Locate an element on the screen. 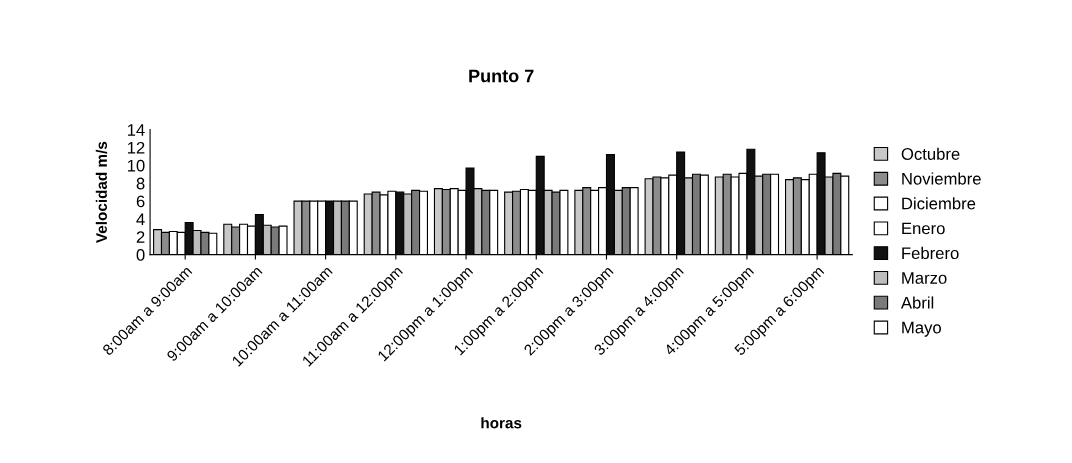  legend-label: Diciembre is located at coordinates (939, 203).